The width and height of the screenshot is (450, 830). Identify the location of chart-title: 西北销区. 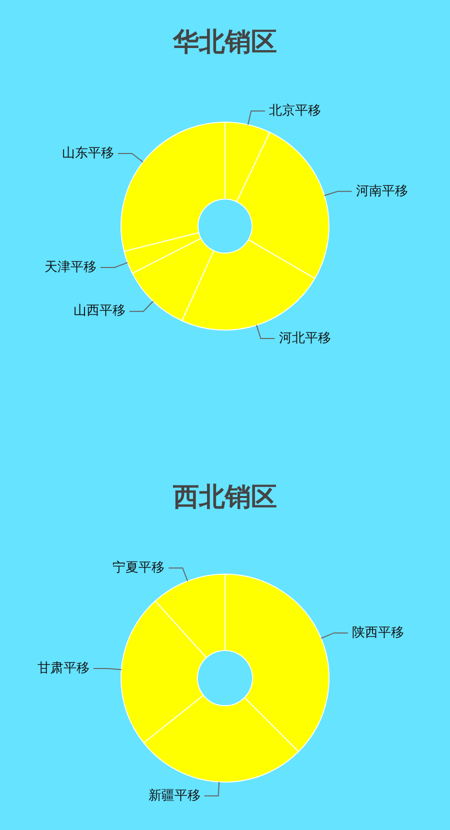
(224, 497).